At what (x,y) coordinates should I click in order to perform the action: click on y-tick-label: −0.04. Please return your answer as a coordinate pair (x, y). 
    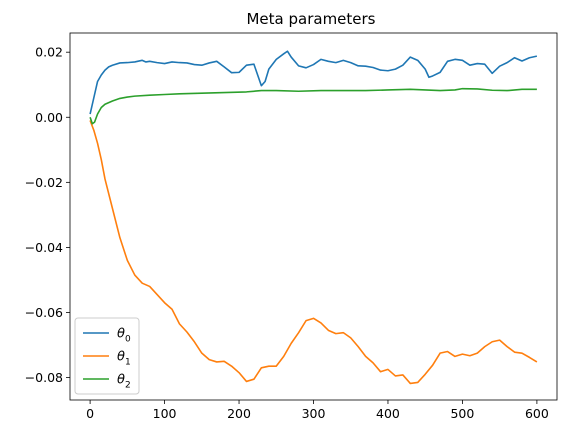
    Looking at the image, I should click on (44, 247).